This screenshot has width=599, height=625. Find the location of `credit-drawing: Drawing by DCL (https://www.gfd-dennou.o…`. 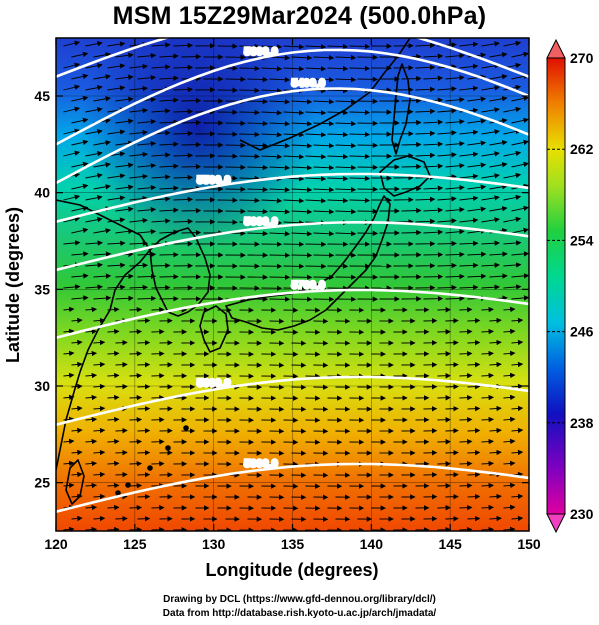

credit-drawing: Drawing by DCL (https://www.gfd-dennou.o… is located at coordinates (299, 599).